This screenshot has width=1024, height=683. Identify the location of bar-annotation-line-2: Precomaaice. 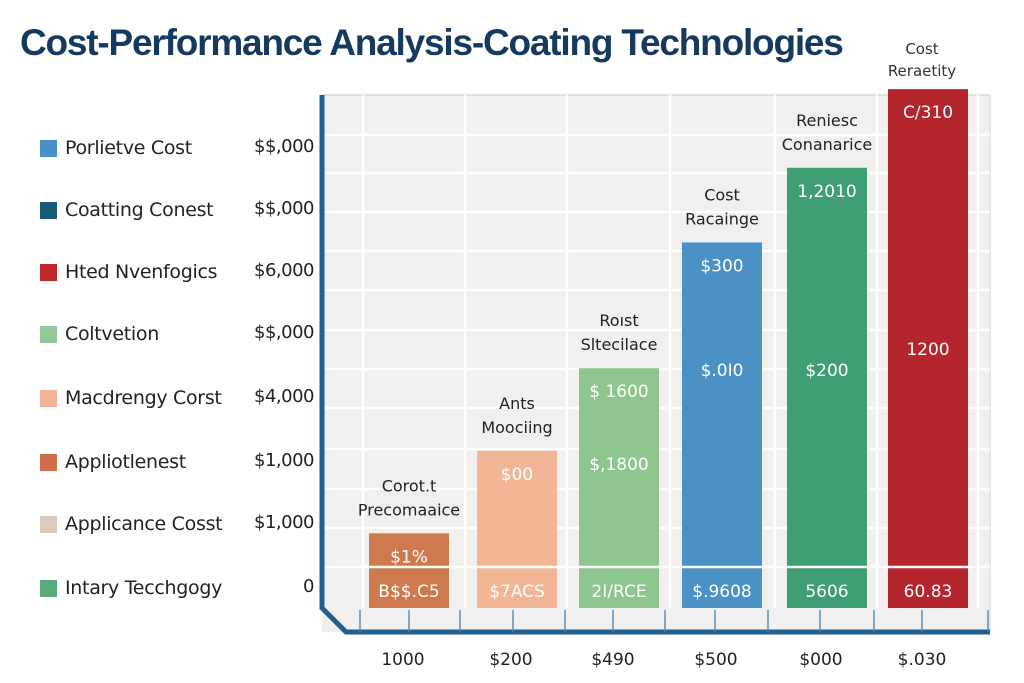
(409, 509).